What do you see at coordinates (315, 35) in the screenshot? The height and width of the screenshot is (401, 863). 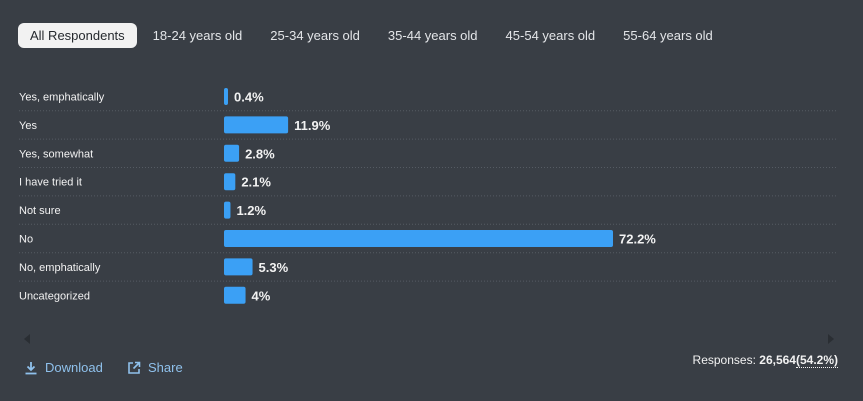 I see `tab-25-34: 25-34 years old` at bounding box center [315, 35].